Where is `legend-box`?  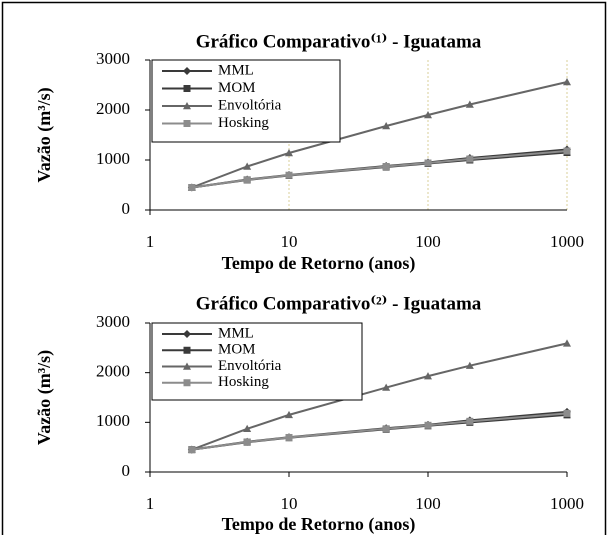 legend-box is located at coordinates (246, 101).